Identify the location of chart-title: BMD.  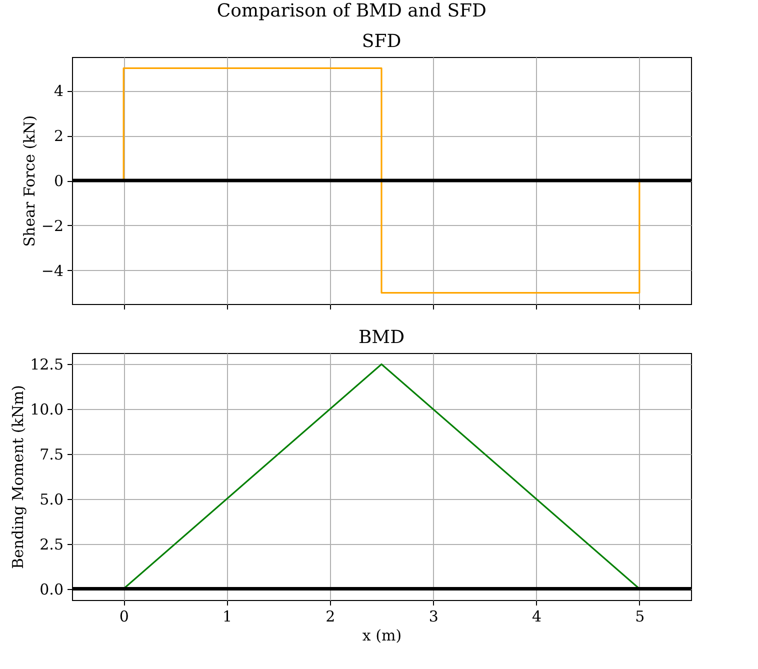
(381, 337).